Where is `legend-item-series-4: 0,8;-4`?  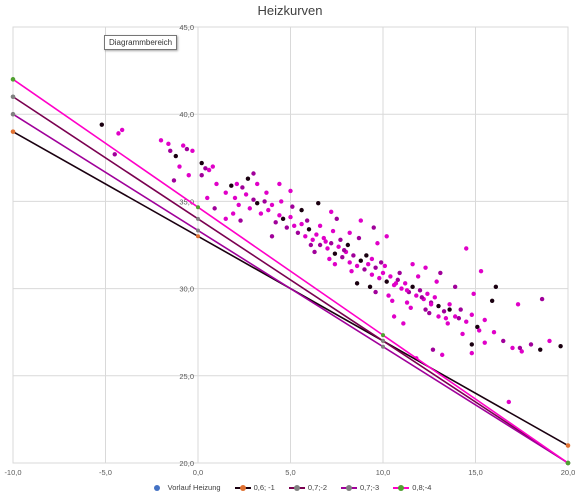
legend-item-series-4: 0,8;-4 is located at coordinates (412, 487).